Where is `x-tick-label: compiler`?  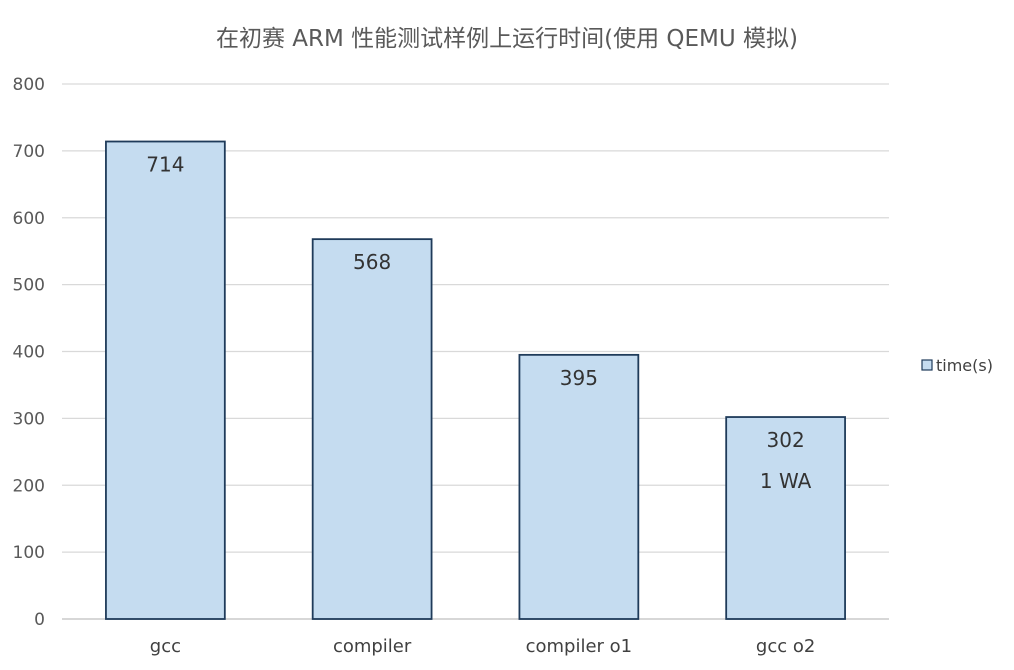
x-tick-label: compiler is located at coordinates (372, 646).